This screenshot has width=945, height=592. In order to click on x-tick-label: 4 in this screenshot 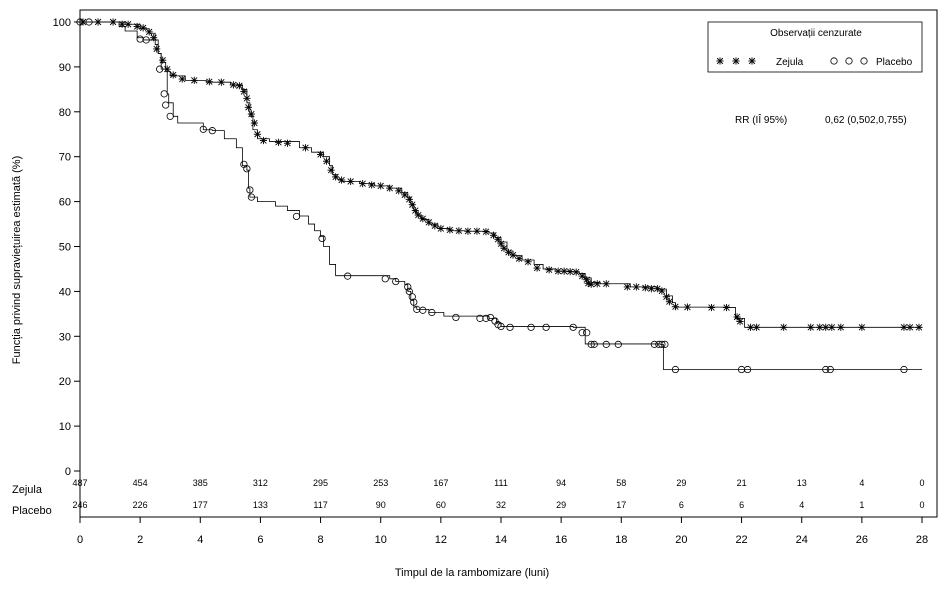, I will do `click(200, 540)`.